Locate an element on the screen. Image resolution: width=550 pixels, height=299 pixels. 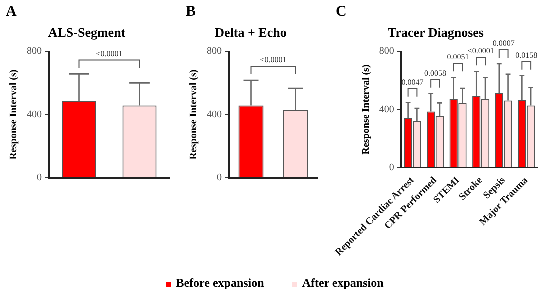
legend-label: Before expansion is located at coordinates (219, 283).